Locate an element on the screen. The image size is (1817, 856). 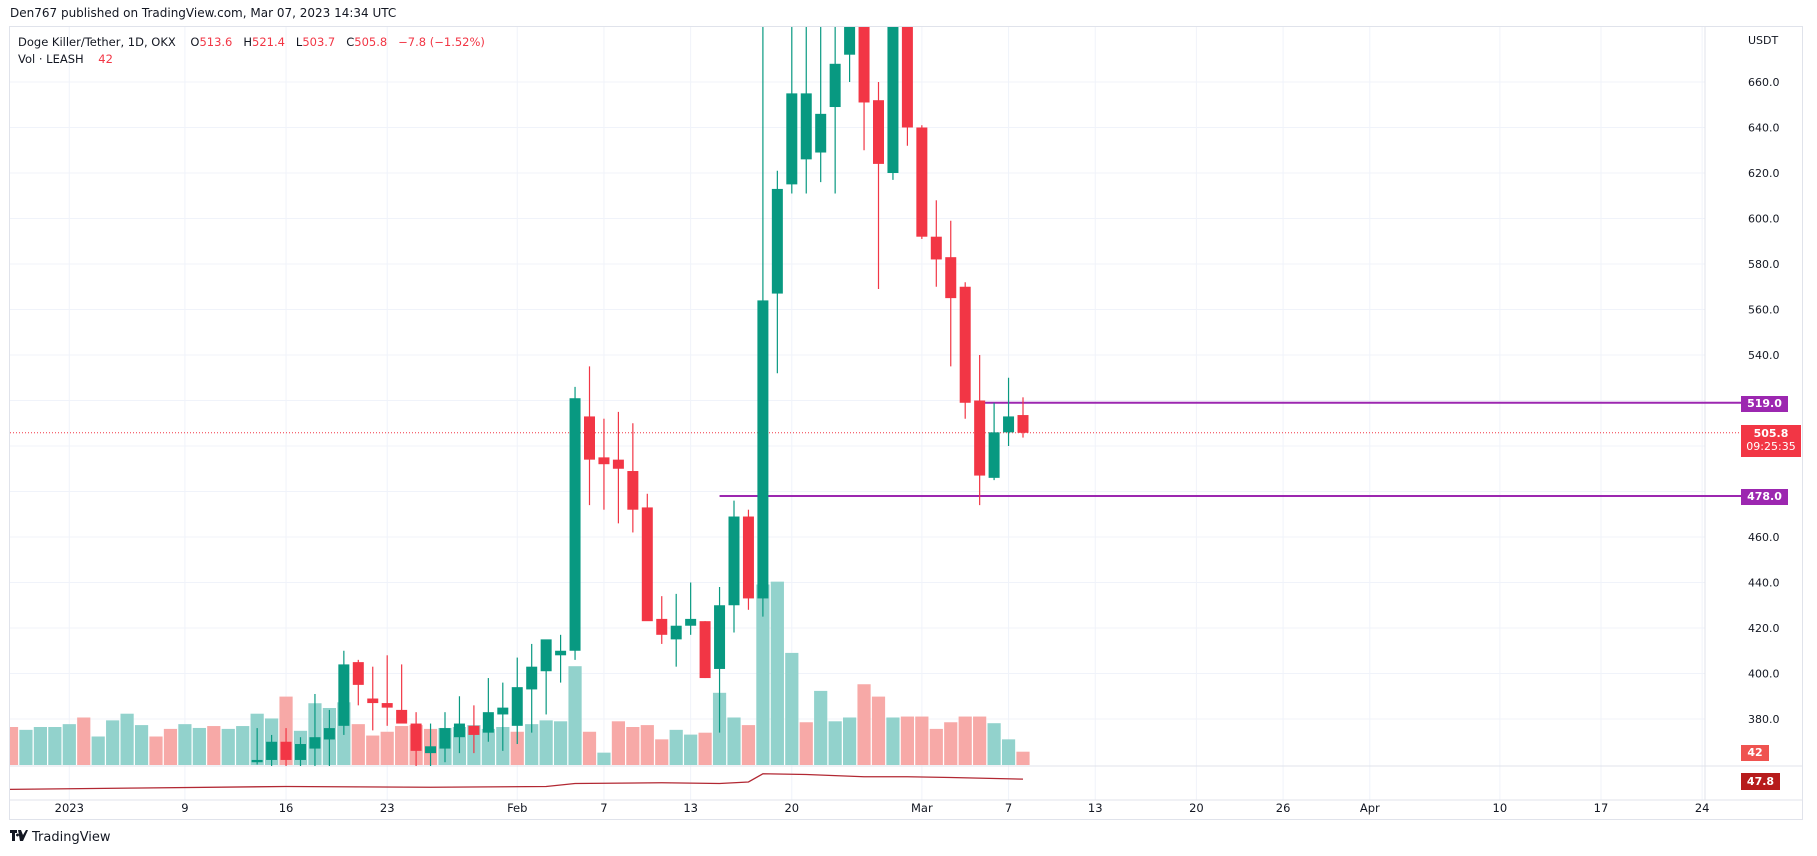
horizontal-levels is located at coordinates (1232, 449).